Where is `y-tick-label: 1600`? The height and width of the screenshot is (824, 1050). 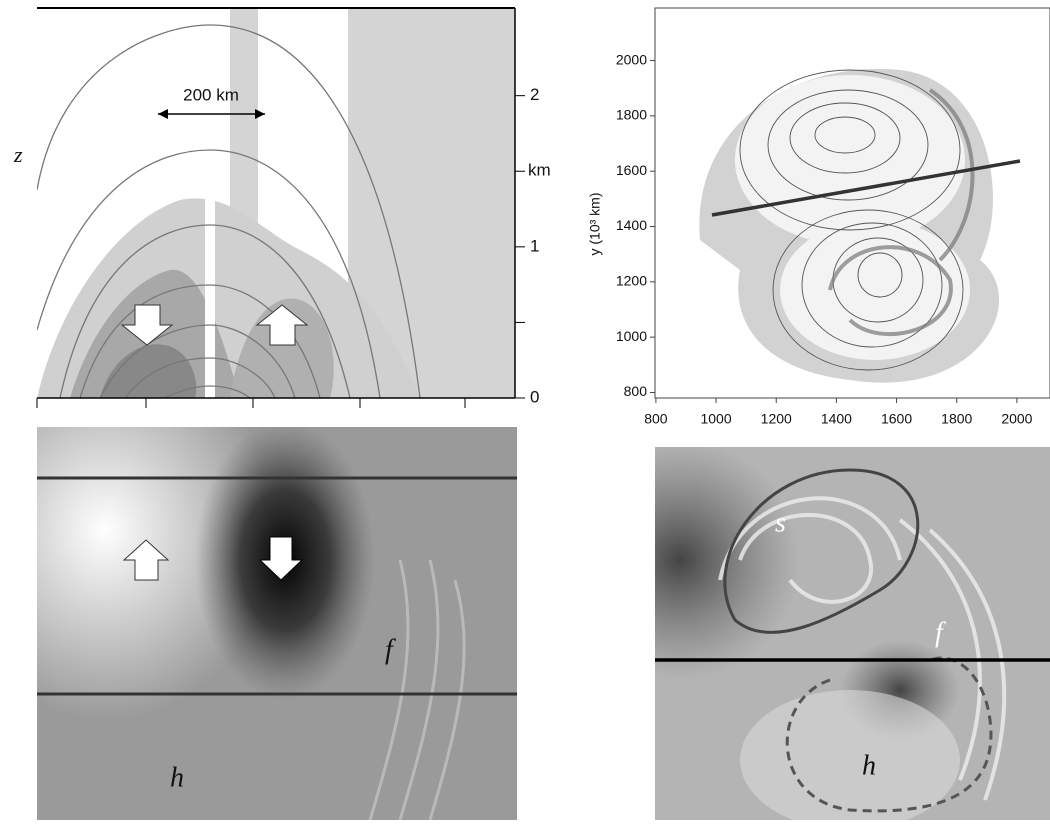 y-tick-label: 1600 is located at coordinates (631, 170).